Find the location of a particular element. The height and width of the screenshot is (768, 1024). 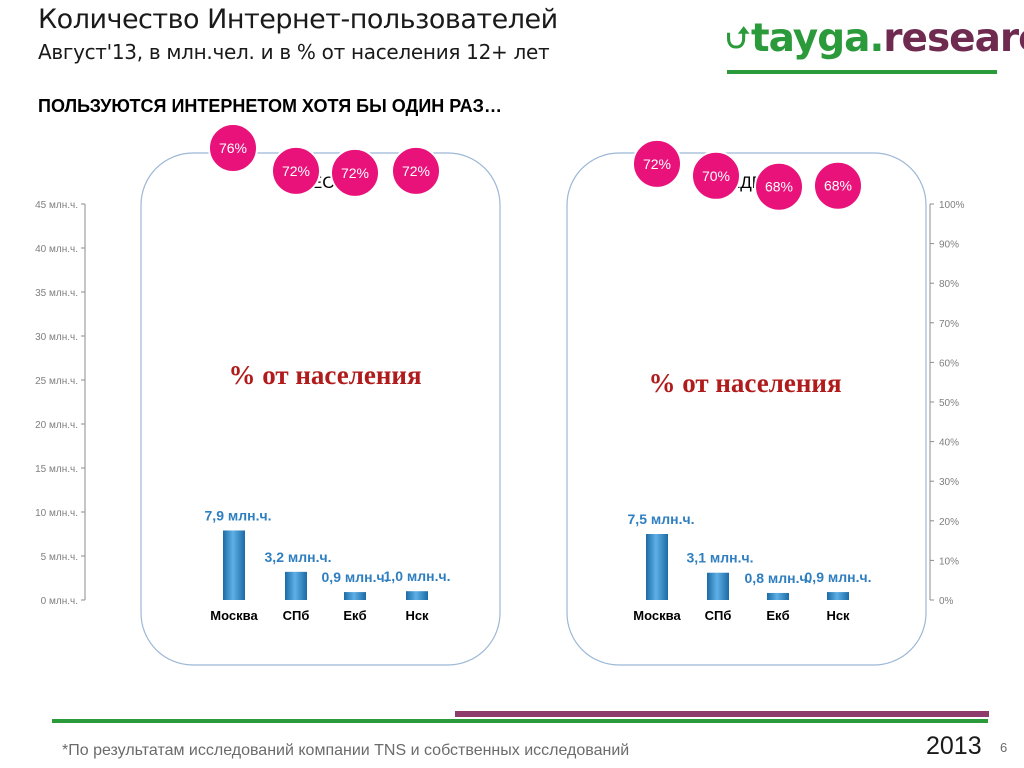

right-axis-tick-label: 100% is located at coordinates (952, 205).